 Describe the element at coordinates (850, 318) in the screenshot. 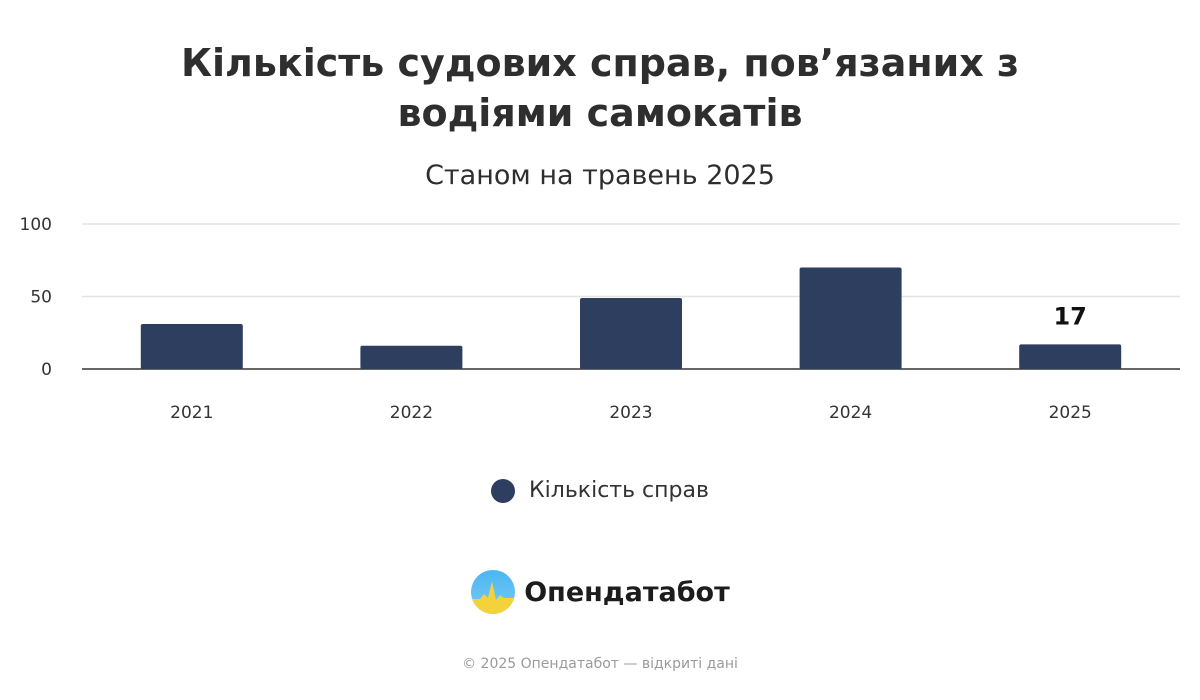

I see `bar-2024` at that location.